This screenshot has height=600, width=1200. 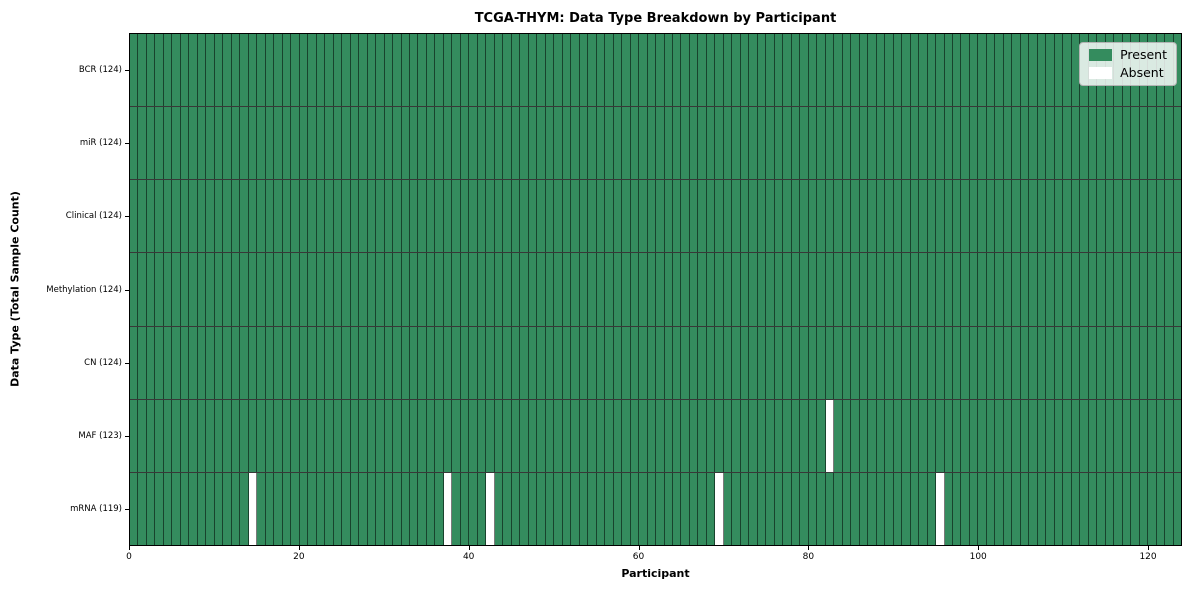 I want to click on heatmap-cell-absent, so click(x=830, y=435).